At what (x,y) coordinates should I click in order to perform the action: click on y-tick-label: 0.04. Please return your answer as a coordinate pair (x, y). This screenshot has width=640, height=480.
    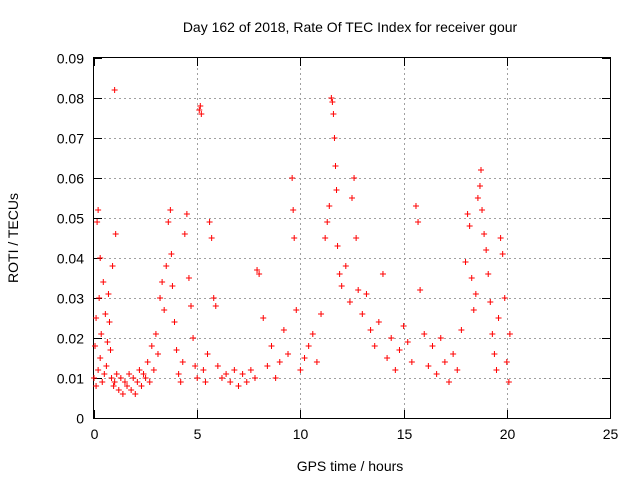
    Looking at the image, I should click on (70, 259).